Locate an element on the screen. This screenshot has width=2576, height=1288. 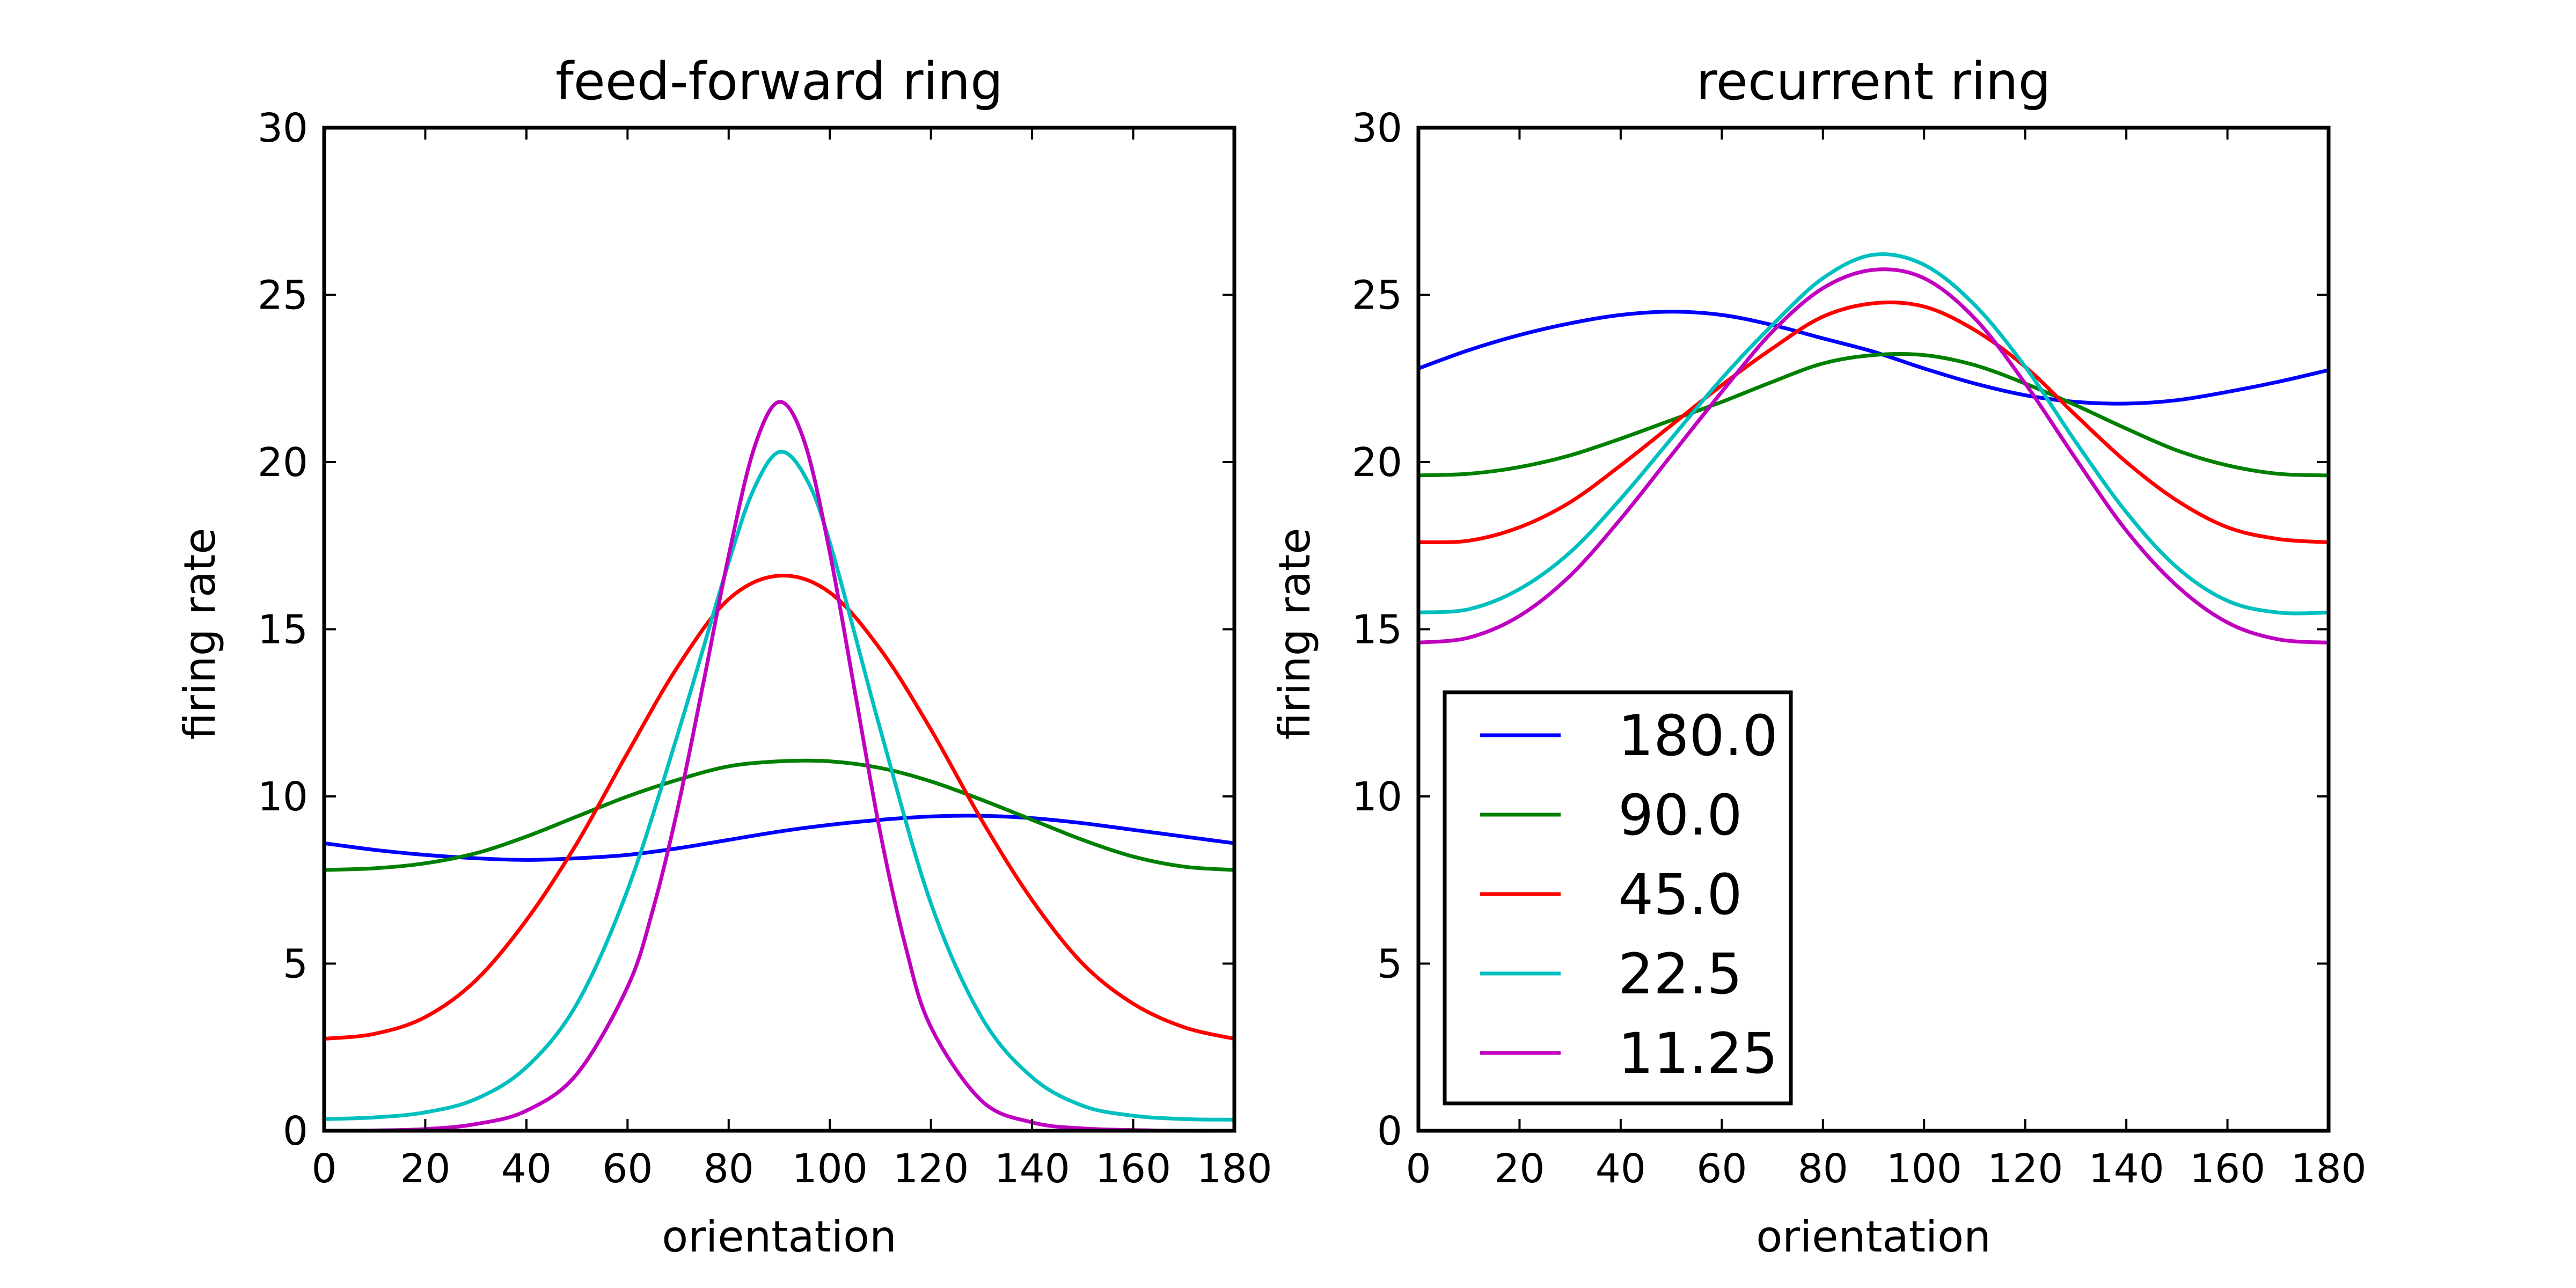
legend-label: 45.0 is located at coordinates (1680, 894).